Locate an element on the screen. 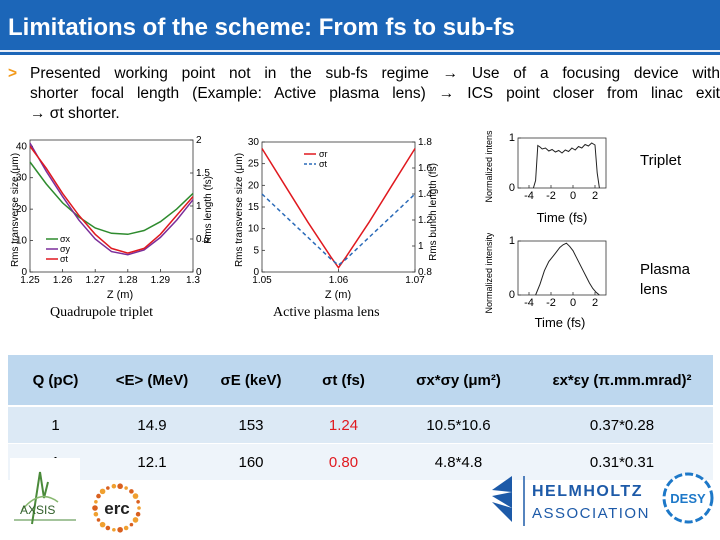  quad-legend-t: σt is located at coordinates (64, 259).